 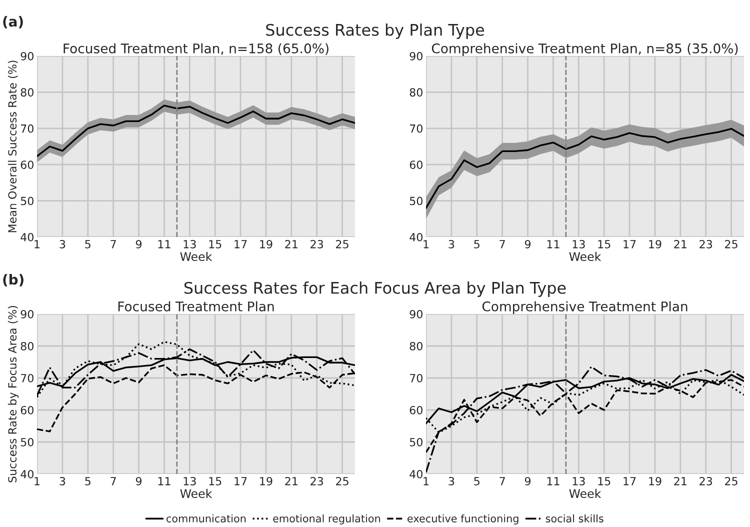 I want to click on text: (a), so click(x=13, y=22).